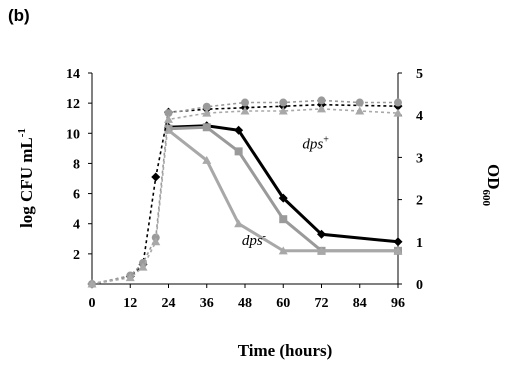  I want to click on annotation-dps-minus: dps-, so click(254, 240).